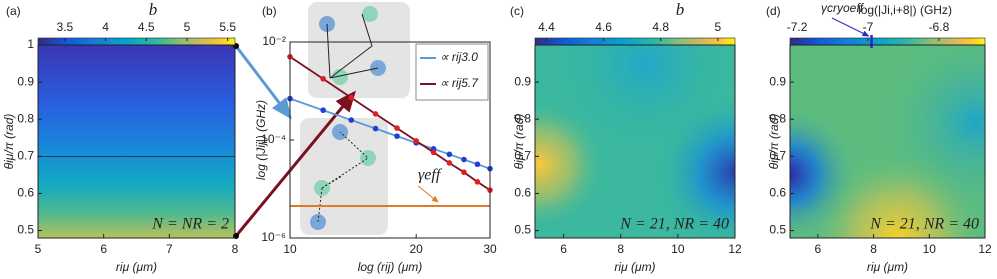  Describe the element at coordinates (517, 11) in the screenshot. I see `panel-label: (c)` at that location.